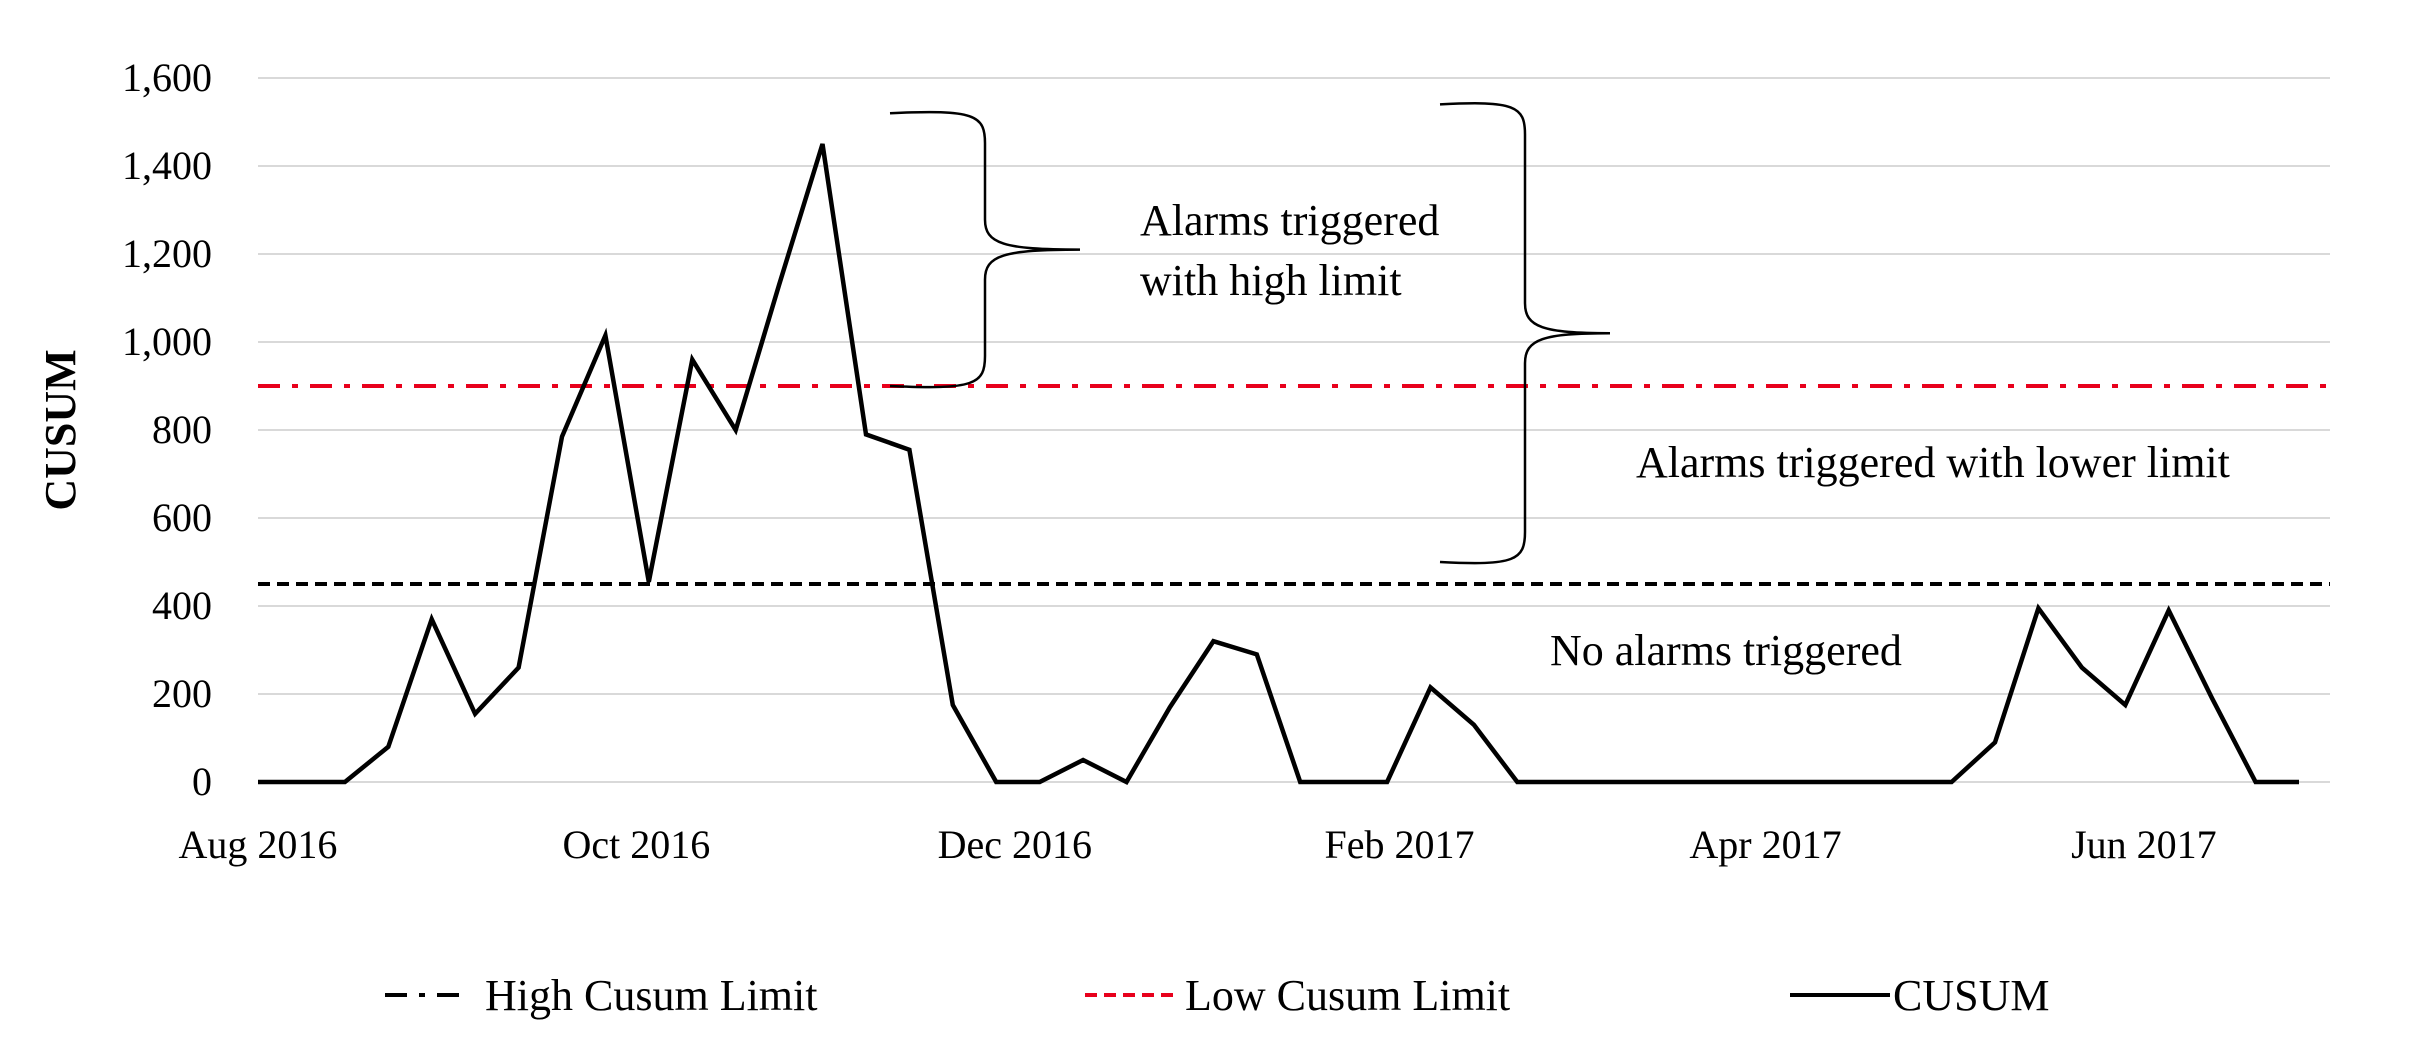 This screenshot has height=1052, width=2417. I want to click on x-tick-label: Feb 2017, so click(1399, 844).